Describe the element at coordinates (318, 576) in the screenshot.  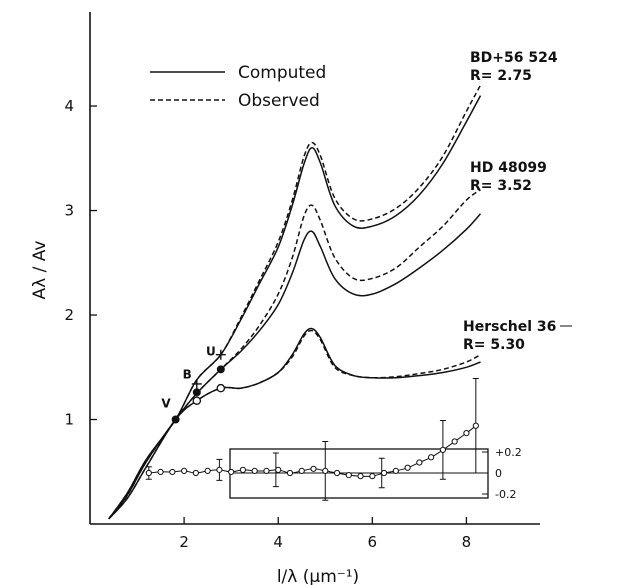
I see `x-axis-title: l/λ (μm⁻¹)` at that location.